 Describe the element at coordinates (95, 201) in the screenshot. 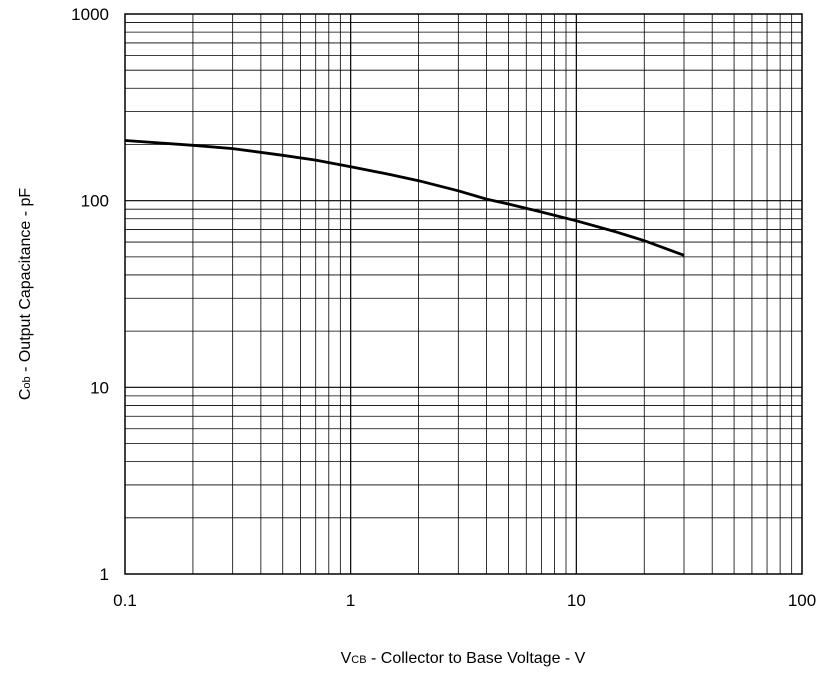

I see `y-tick-label: 100` at that location.